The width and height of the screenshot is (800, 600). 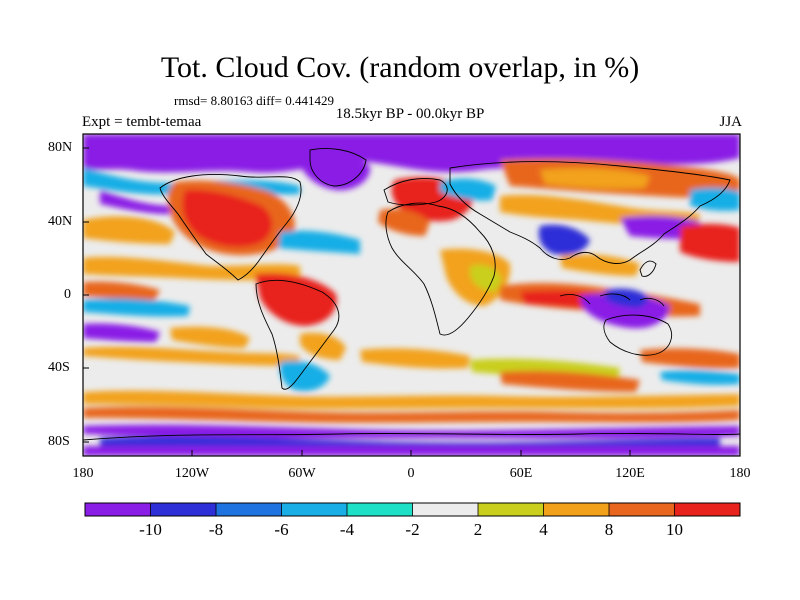 I want to click on colorbar-label: -2, so click(x=412, y=529).